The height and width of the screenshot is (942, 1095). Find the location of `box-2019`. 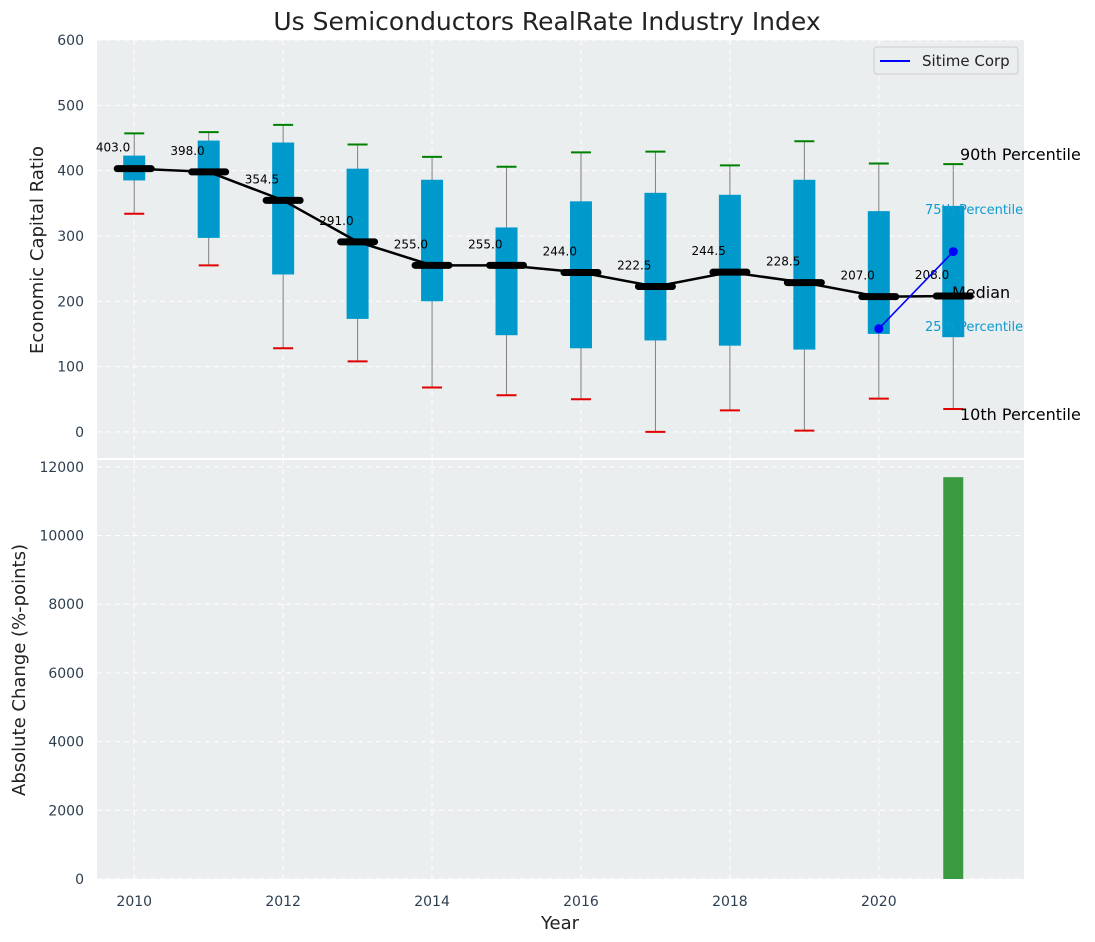

box-2019 is located at coordinates (804, 264).